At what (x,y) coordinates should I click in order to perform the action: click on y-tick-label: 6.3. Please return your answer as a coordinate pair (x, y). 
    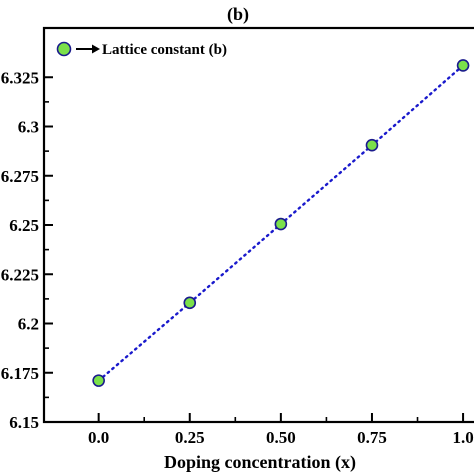
    Looking at the image, I should click on (28, 127).